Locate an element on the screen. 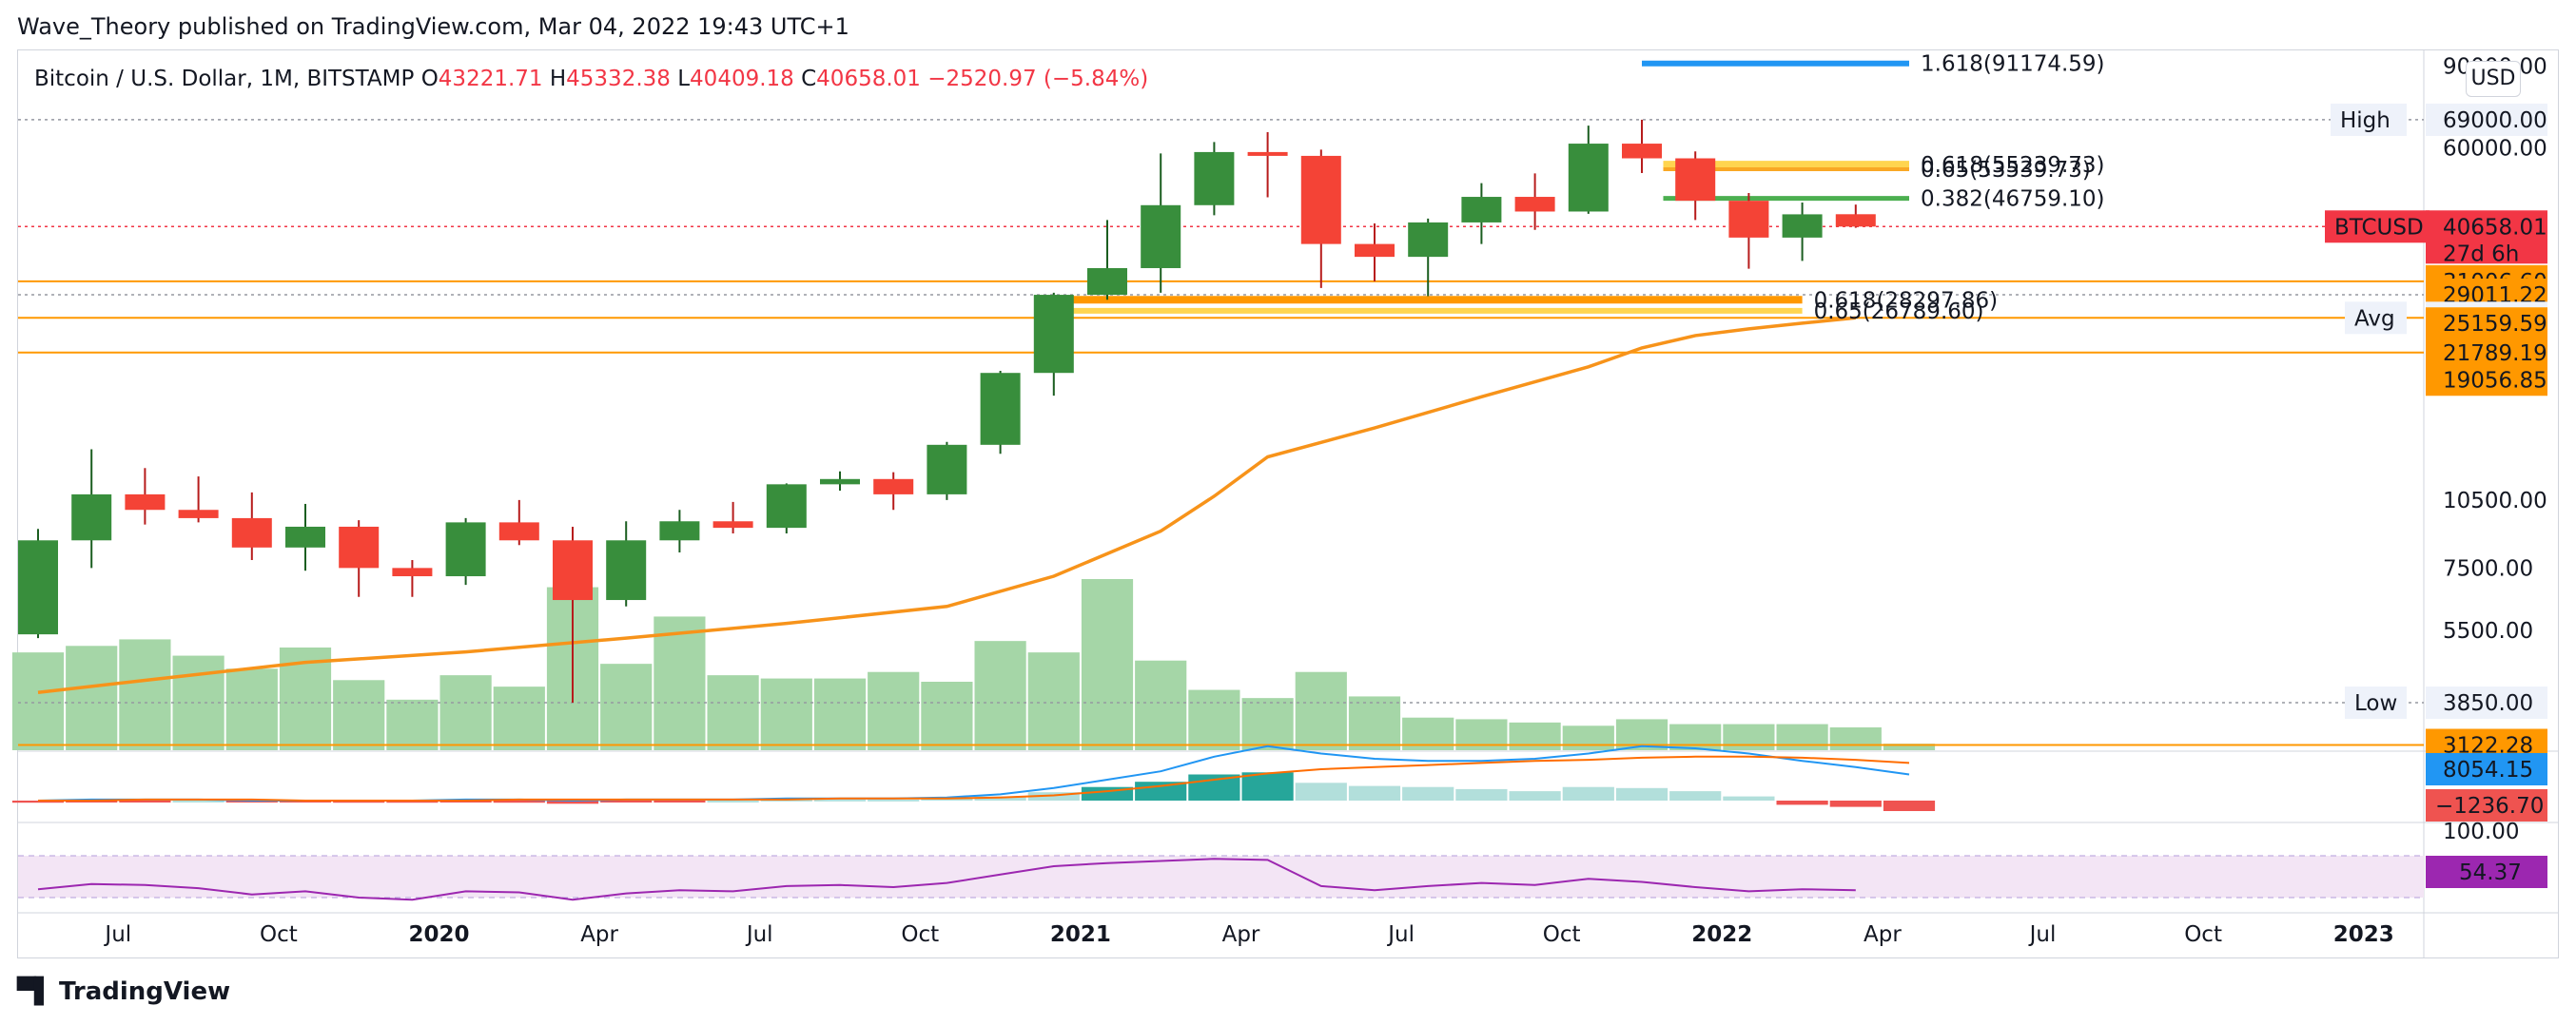 This screenshot has height=1025, width=2576. level-name-tag: BTCUSD is located at coordinates (2379, 227).